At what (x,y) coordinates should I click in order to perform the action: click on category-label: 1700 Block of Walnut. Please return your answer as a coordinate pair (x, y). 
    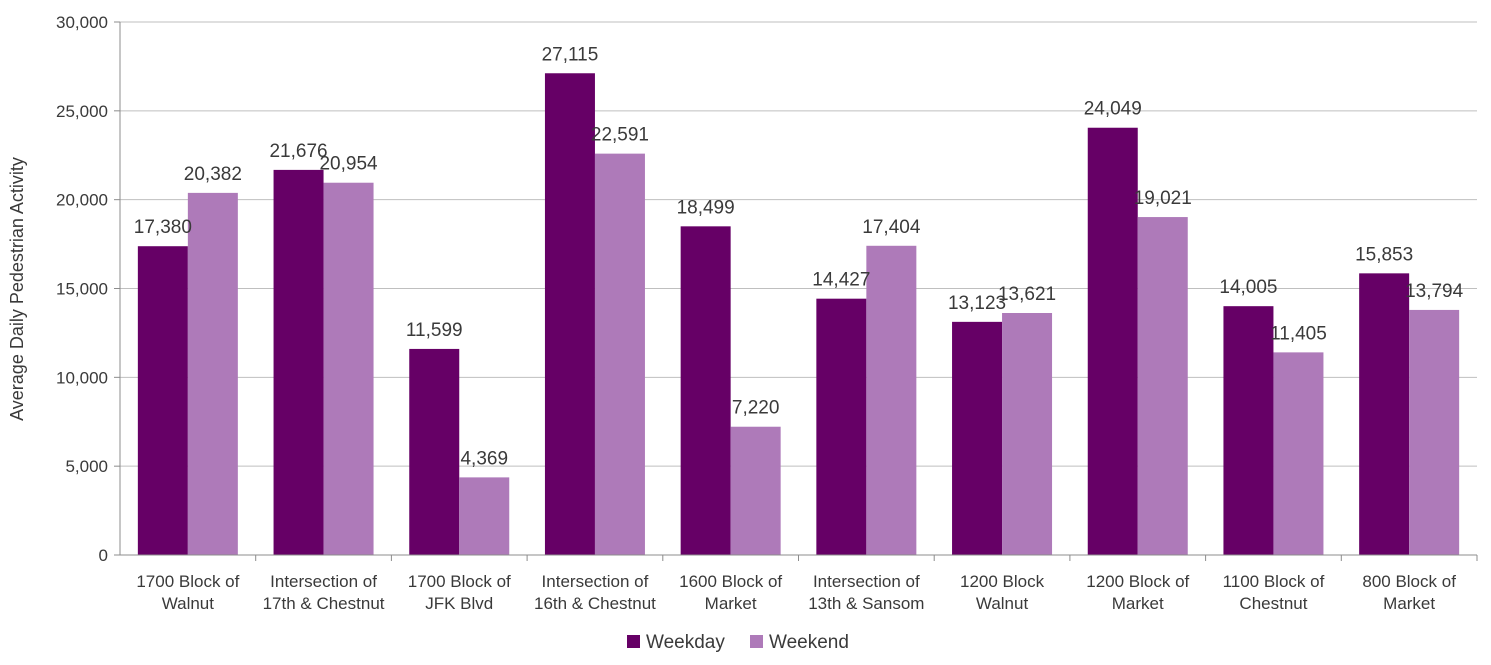
    Looking at the image, I should click on (187, 592).